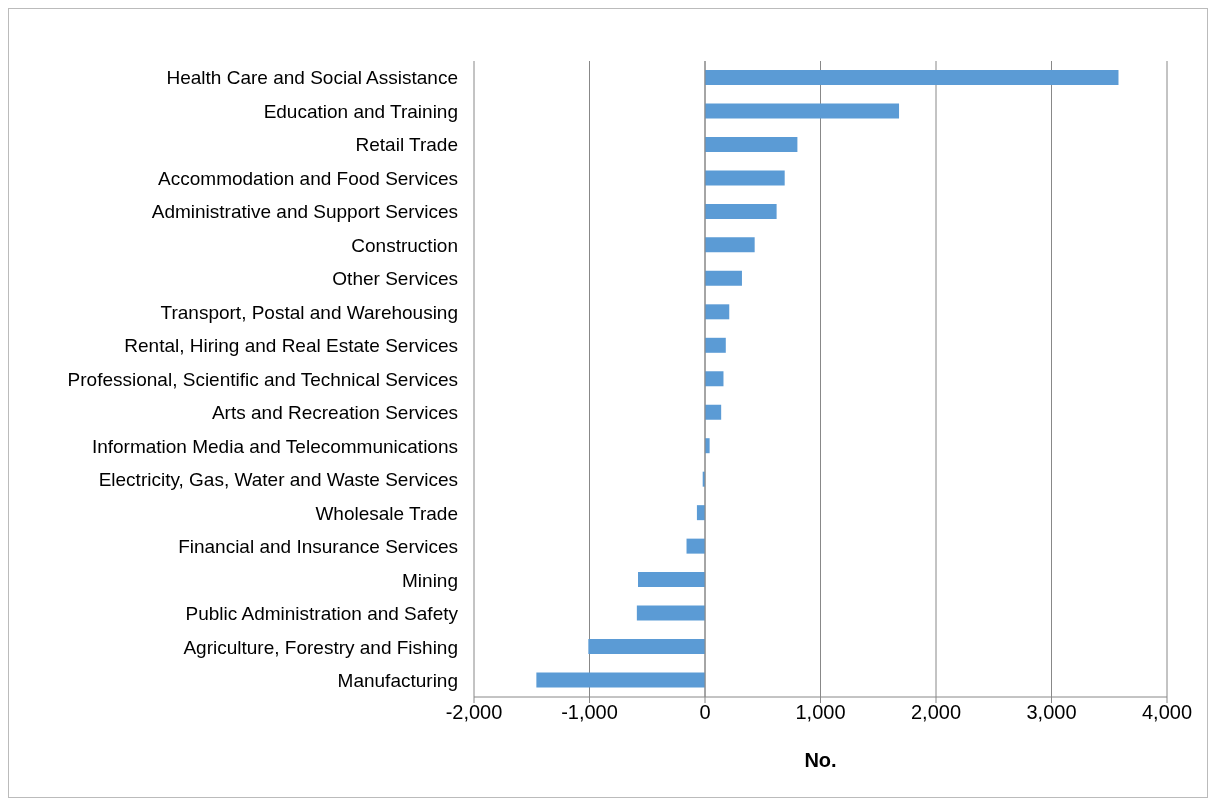 The image size is (1215, 805). What do you see at coordinates (705, 712) in the screenshot?
I see `x-tick-label: 0` at bounding box center [705, 712].